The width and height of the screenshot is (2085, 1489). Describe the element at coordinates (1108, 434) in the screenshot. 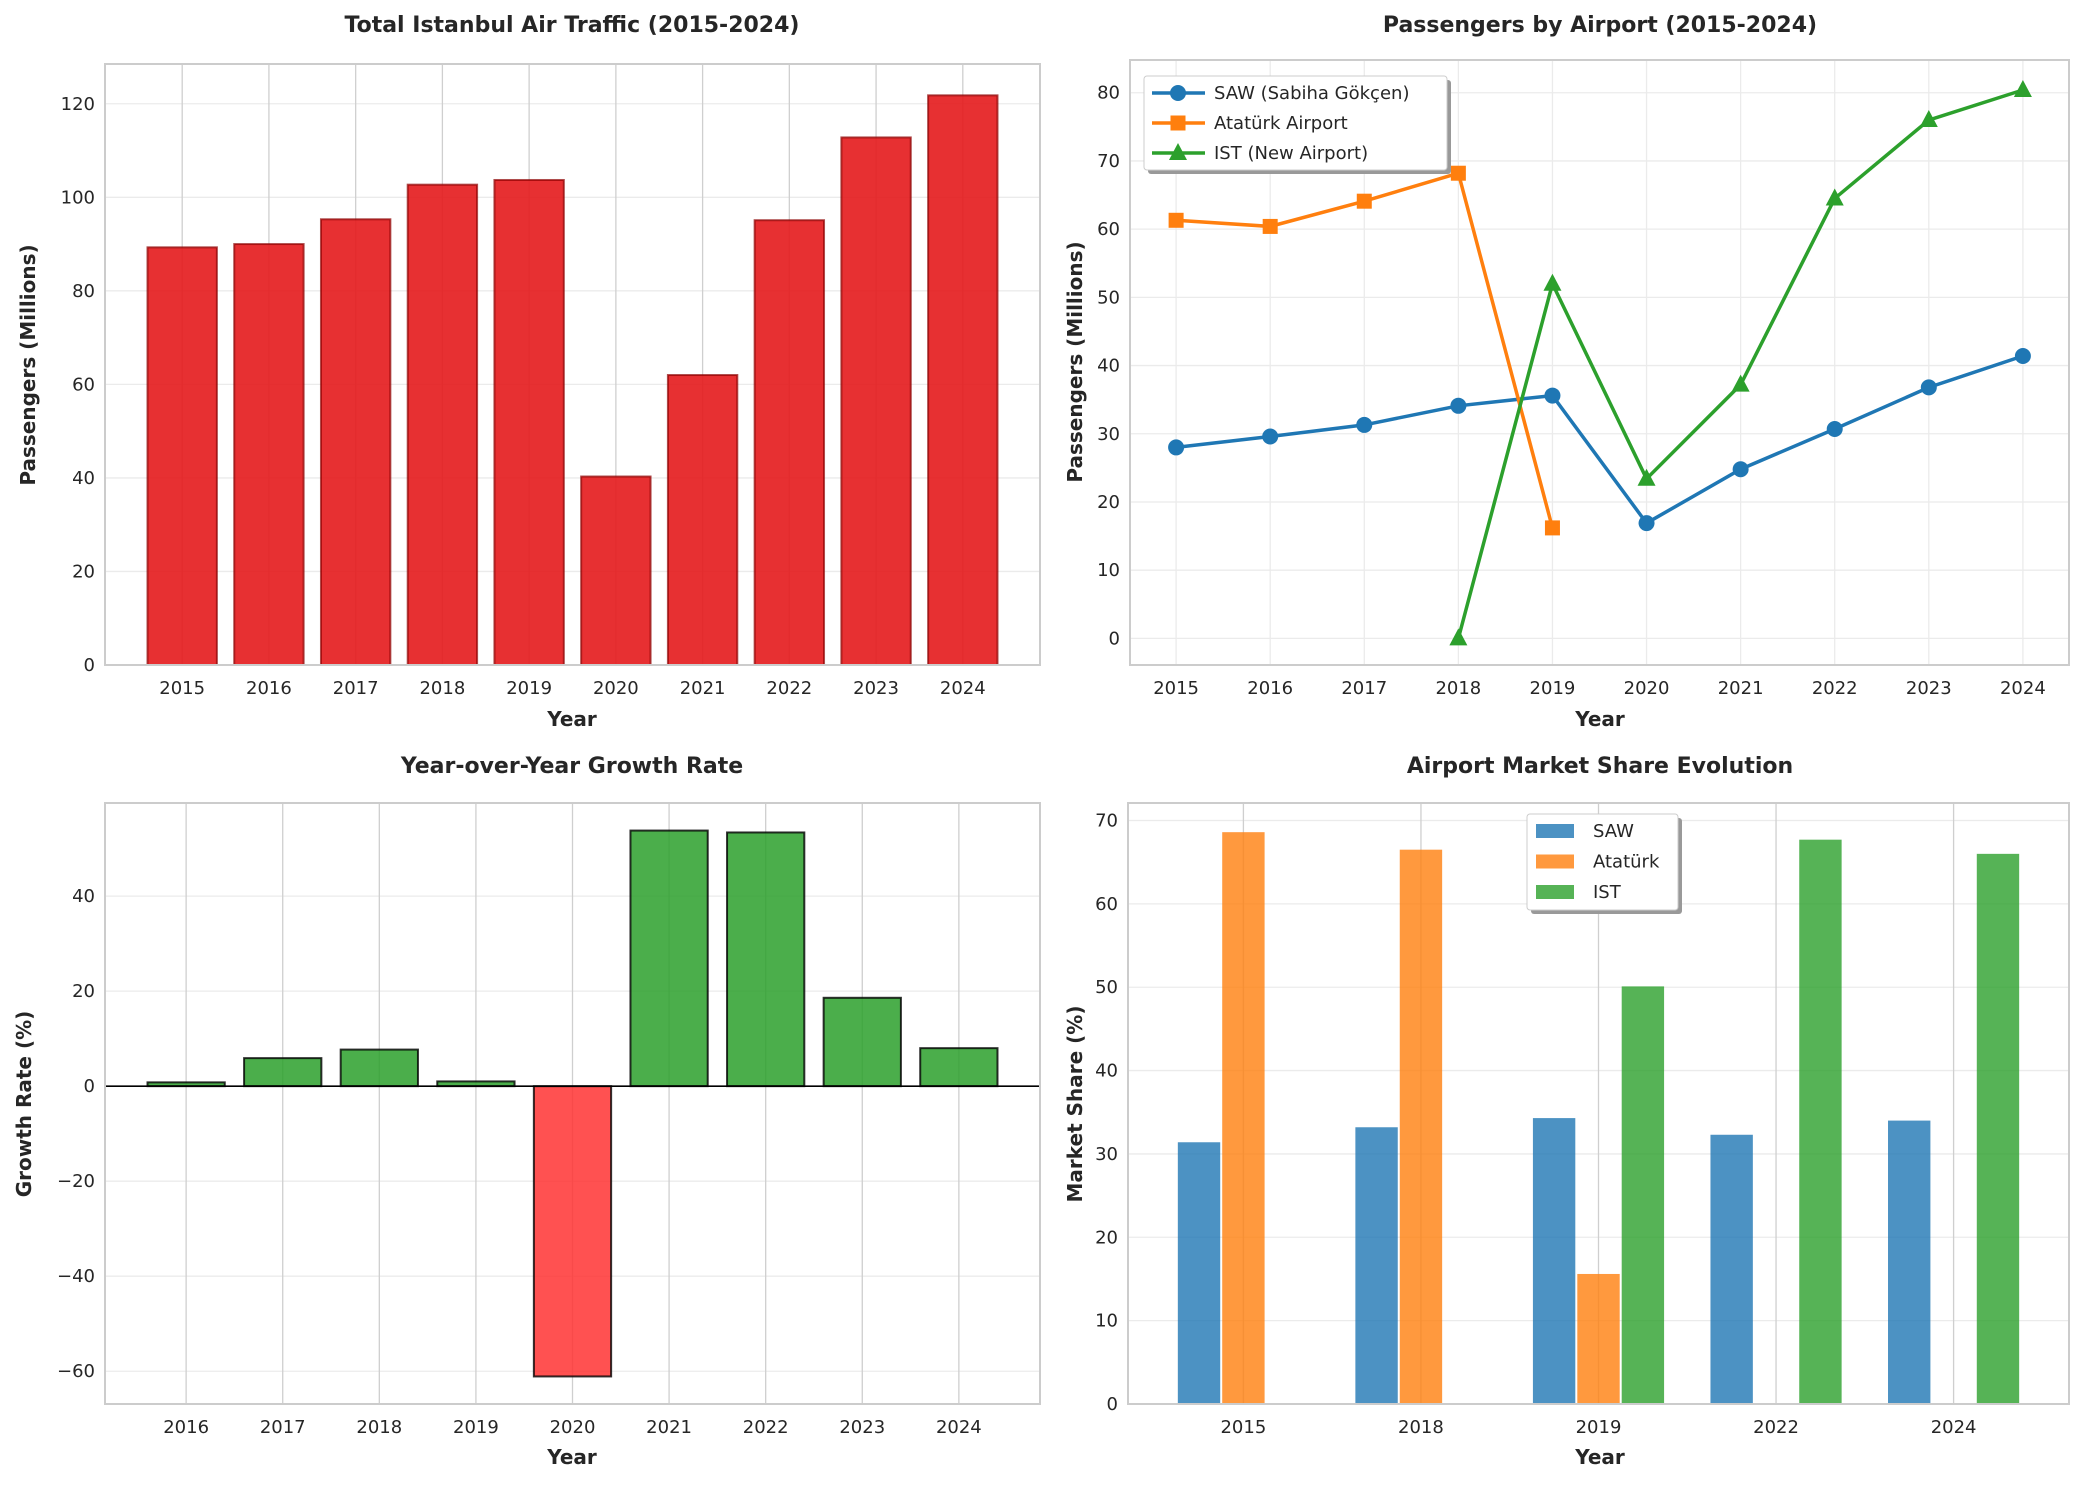

I see `y-tick-label: 30` at that location.